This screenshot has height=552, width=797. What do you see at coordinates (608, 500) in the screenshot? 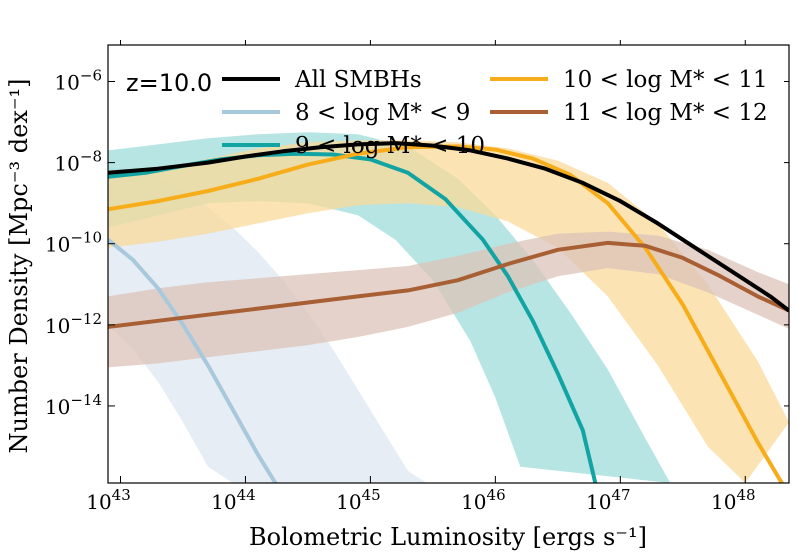
I see `x-tick-label-4: 1047` at bounding box center [608, 500].